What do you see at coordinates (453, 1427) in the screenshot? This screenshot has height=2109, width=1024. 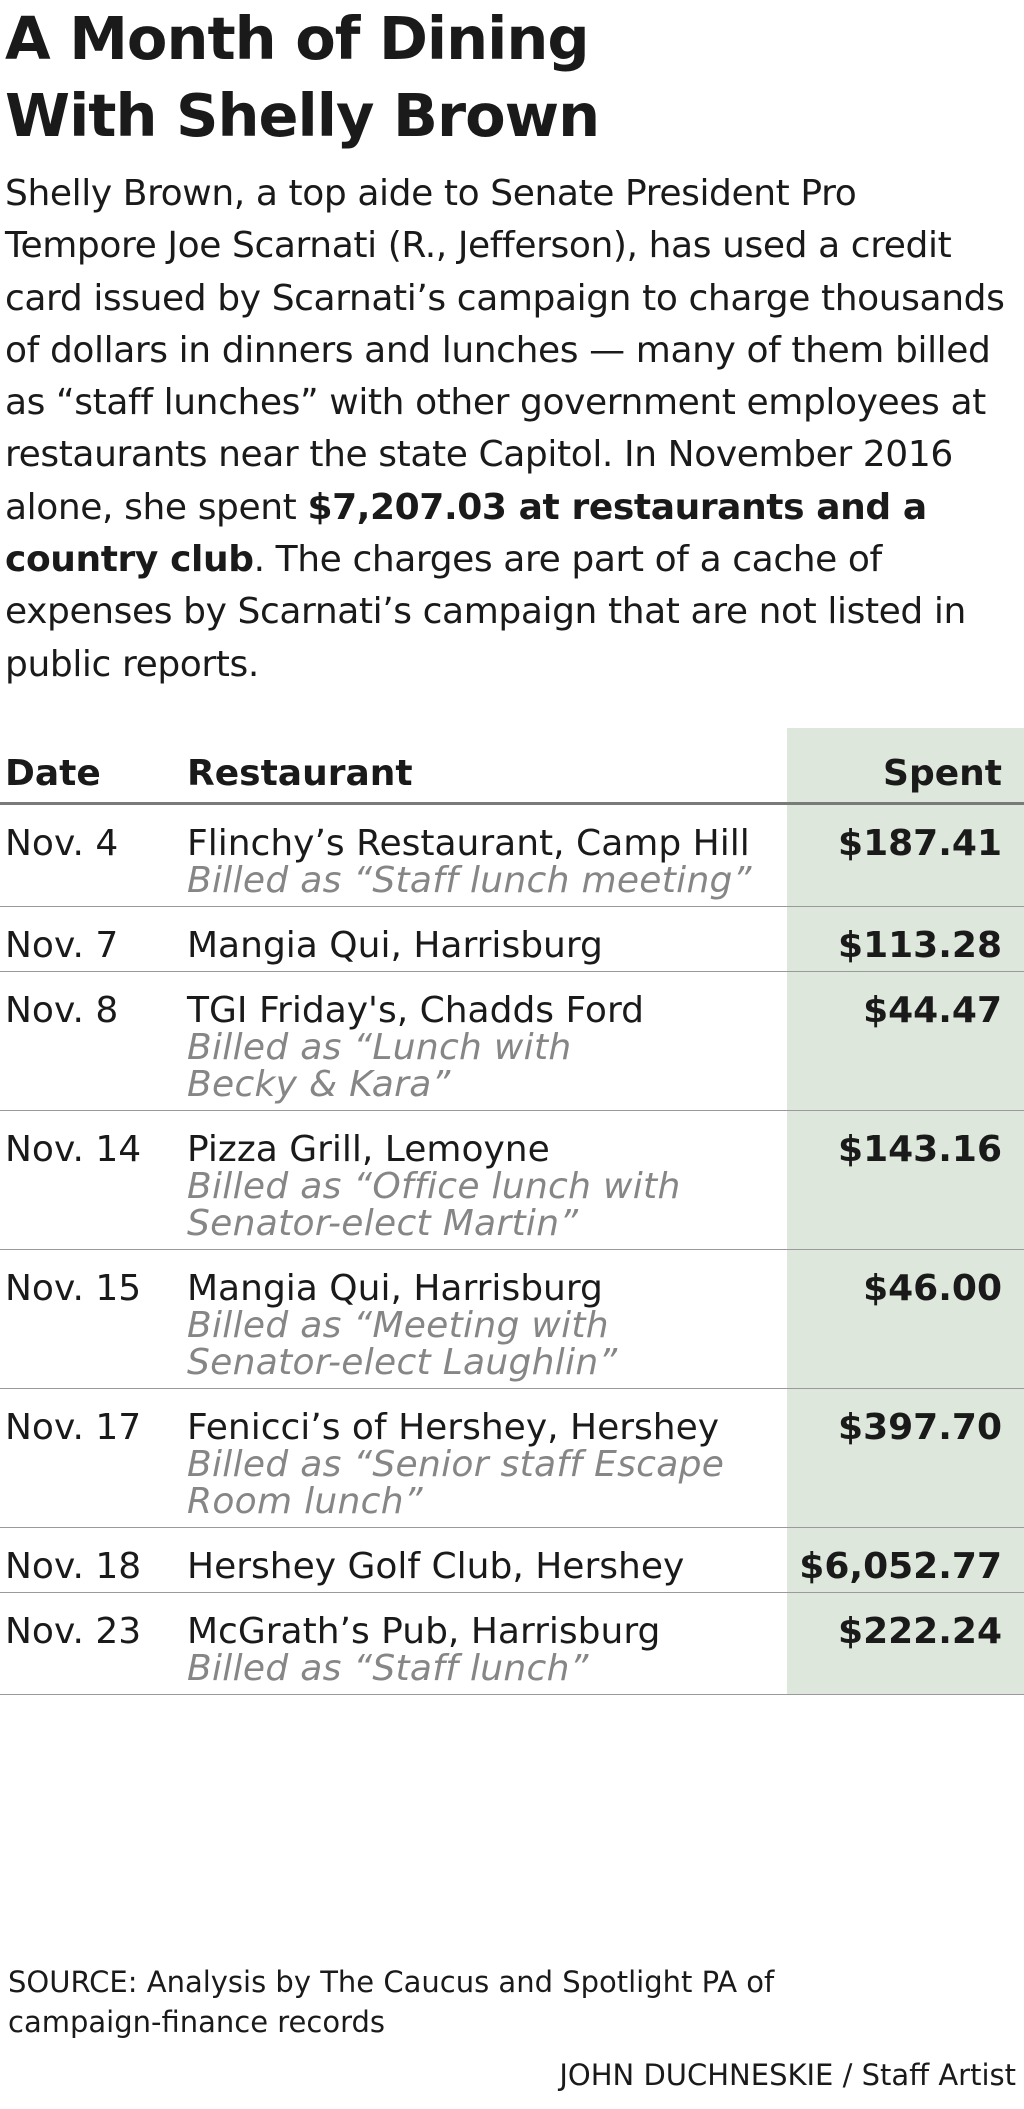 I see `row-restaurant: Fenicci’s of Hershey, Hershey` at bounding box center [453, 1427].